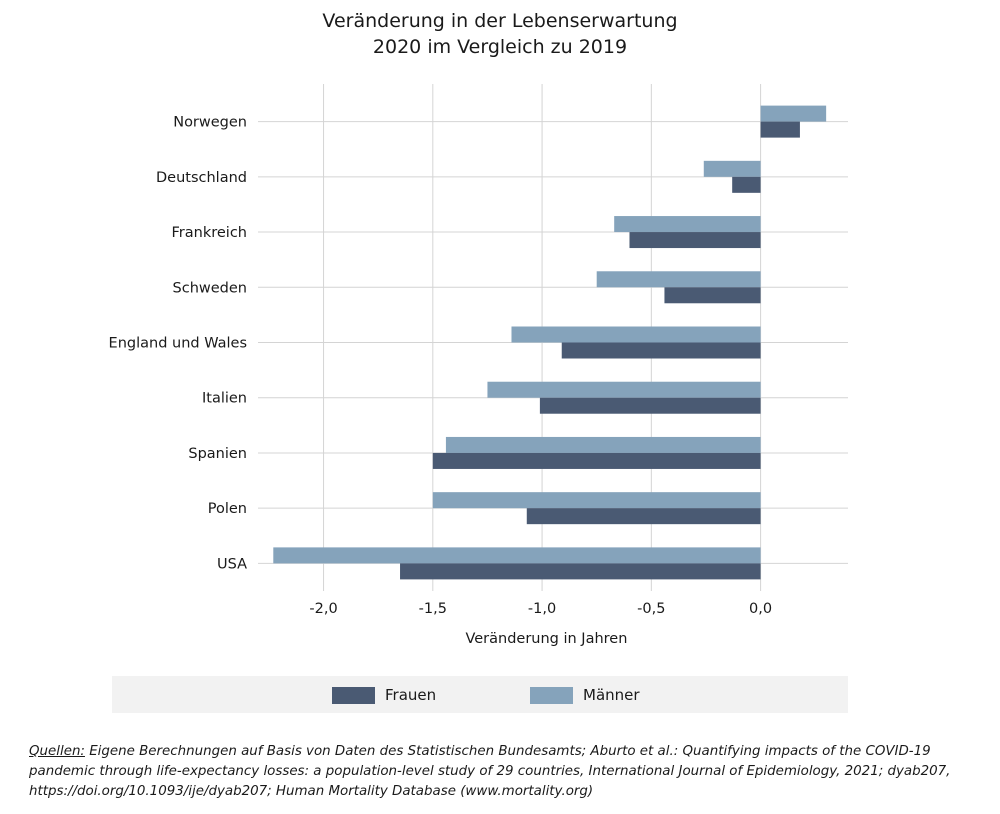 The image size is (1000, 814). What do you see at coordinates (210, 288) in the screenshot?
I see `y-tick-label: Schweden` at bounding box center [210, 288].